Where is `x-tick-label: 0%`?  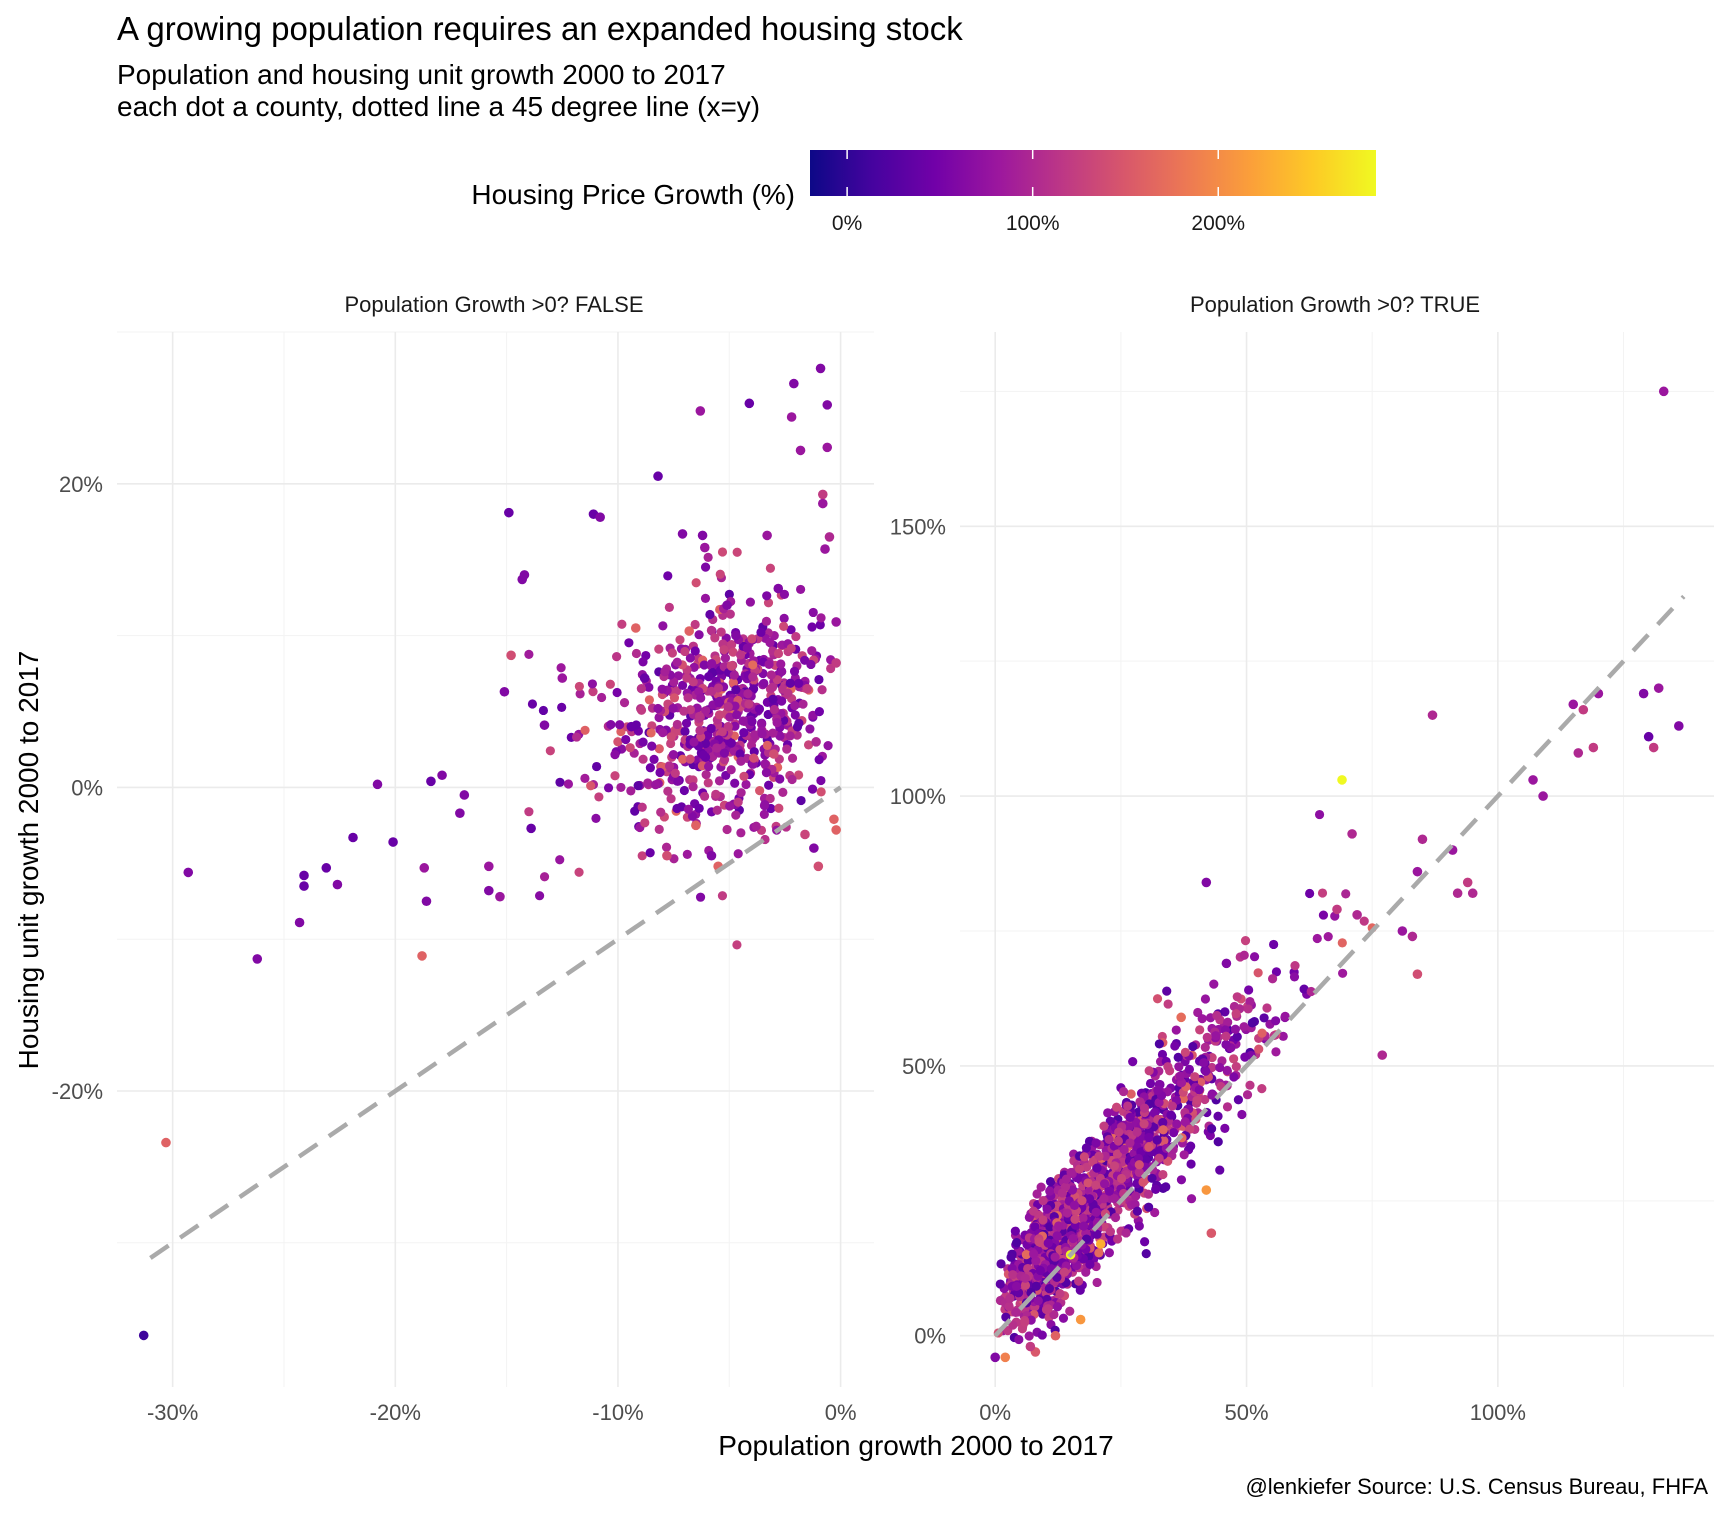 x-tick-label: 0% is located at coordinates (841, 1412).